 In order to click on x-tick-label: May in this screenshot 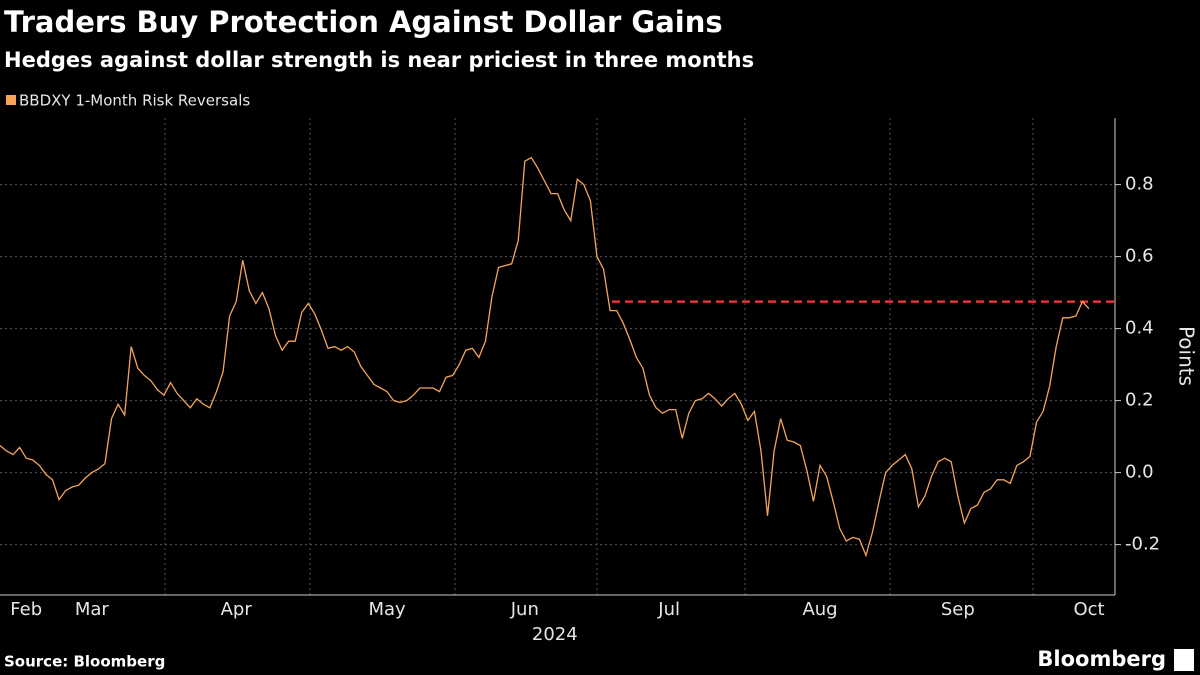, I will do `click(387, 609)`.